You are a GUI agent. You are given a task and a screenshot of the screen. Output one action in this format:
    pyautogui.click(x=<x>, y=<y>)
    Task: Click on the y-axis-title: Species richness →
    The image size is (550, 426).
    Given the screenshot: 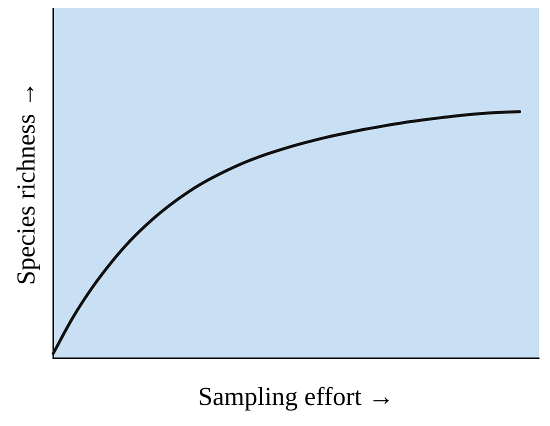 What is the action you would take?
    pyautogui.click(x=25, y=183)
    